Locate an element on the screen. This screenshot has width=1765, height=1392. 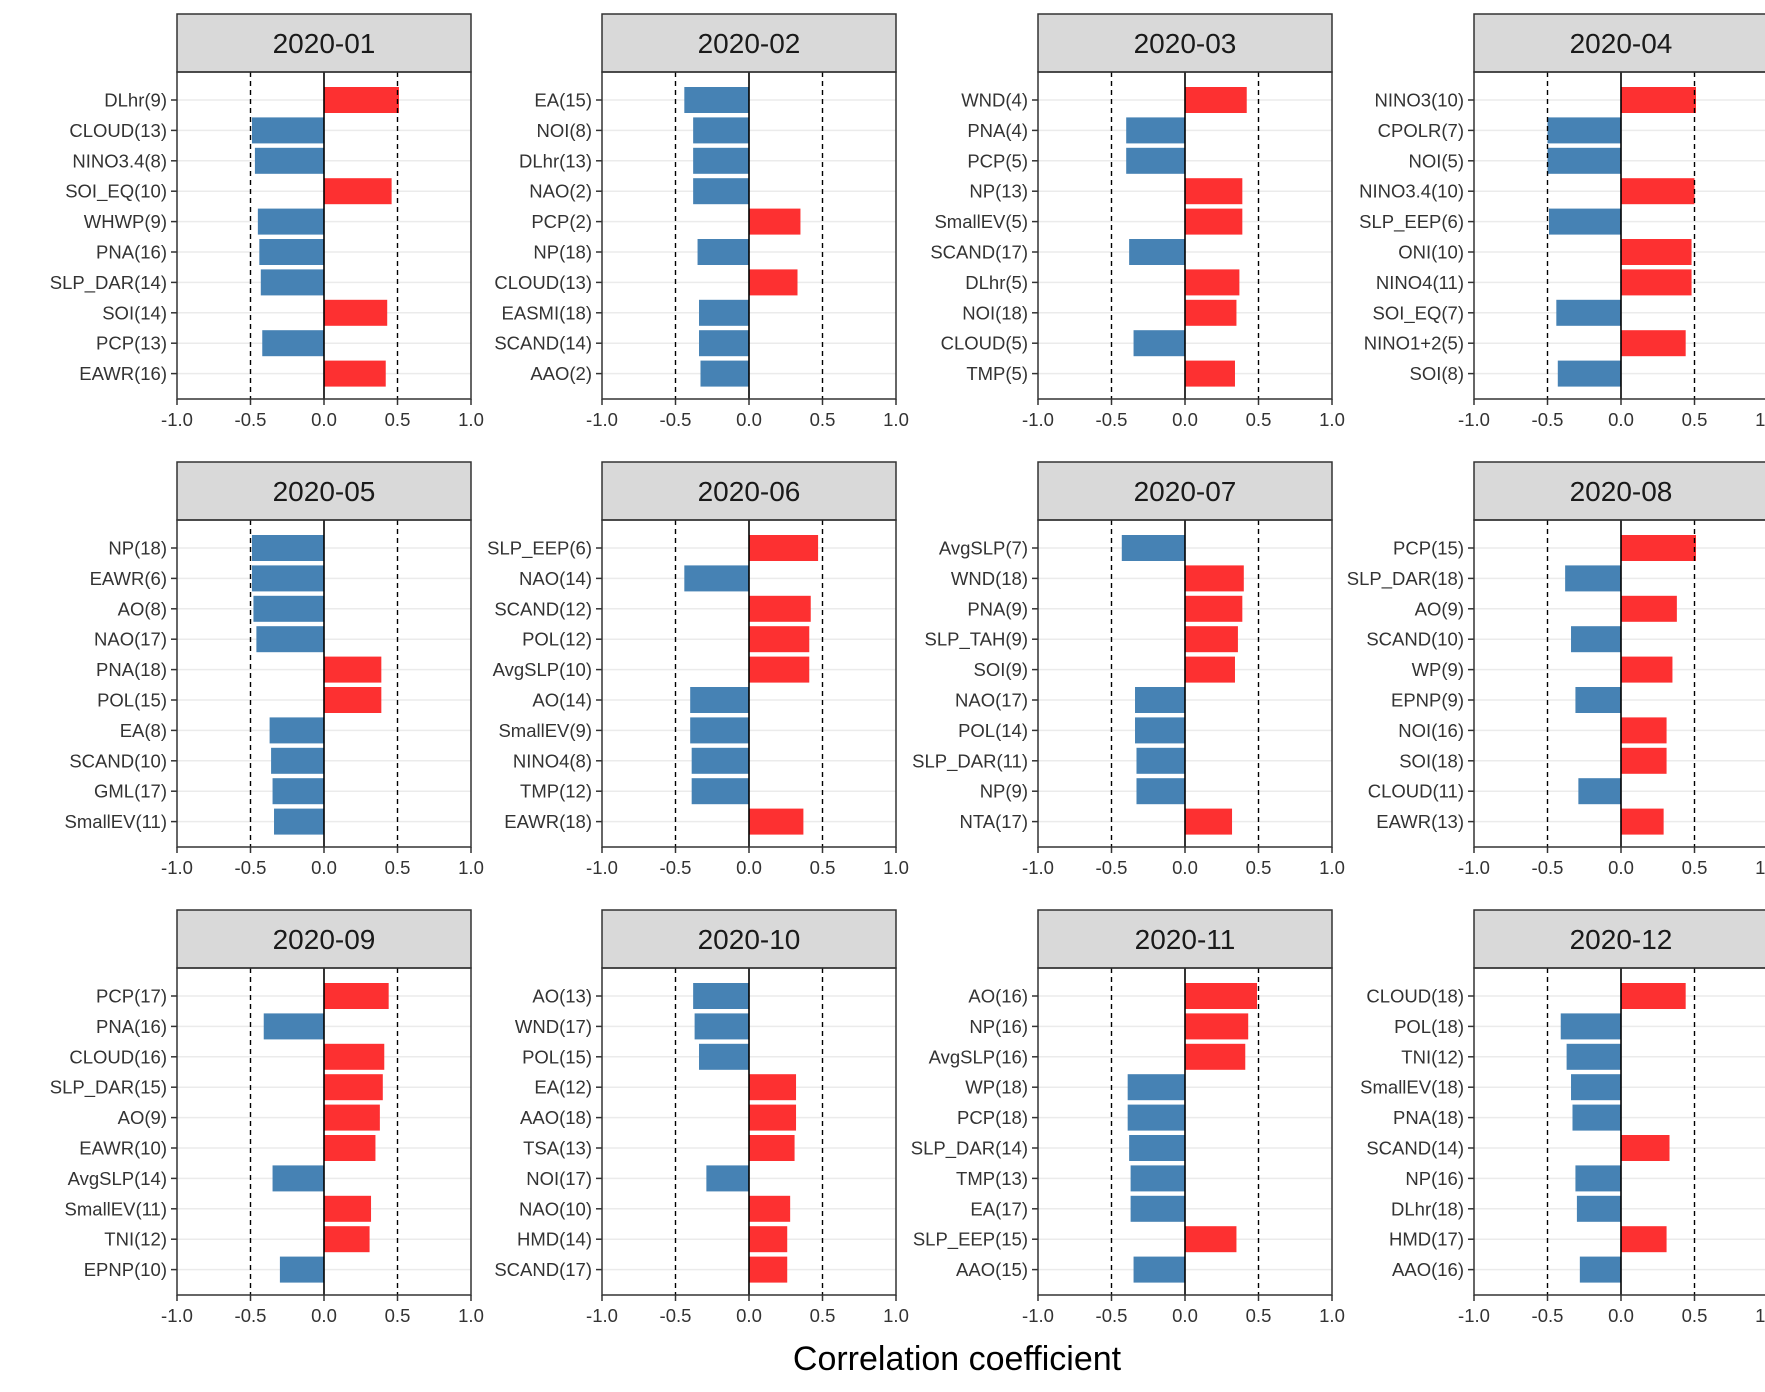
bar-SLP_EEP(15) is located at coordinates (1211, 1239).